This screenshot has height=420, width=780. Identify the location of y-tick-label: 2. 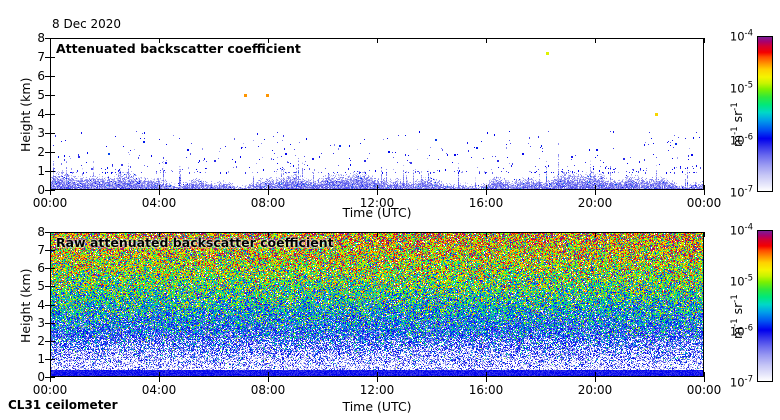
(41, 152).